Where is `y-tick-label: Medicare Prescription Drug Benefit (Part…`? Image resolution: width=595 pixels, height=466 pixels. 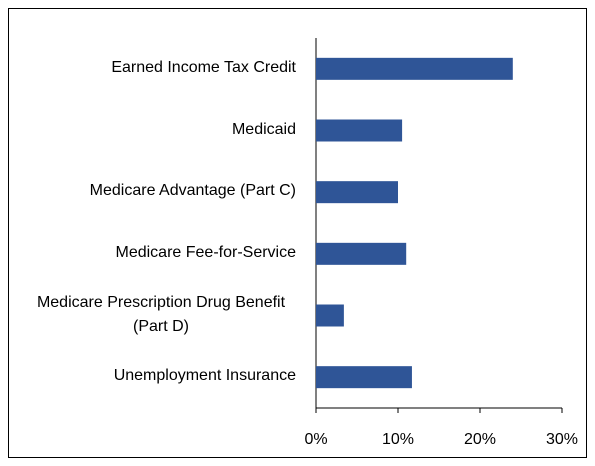 y-tick-label: Medicare Prescription Drug Benefit (Part… is located at coordinates (161, 314).